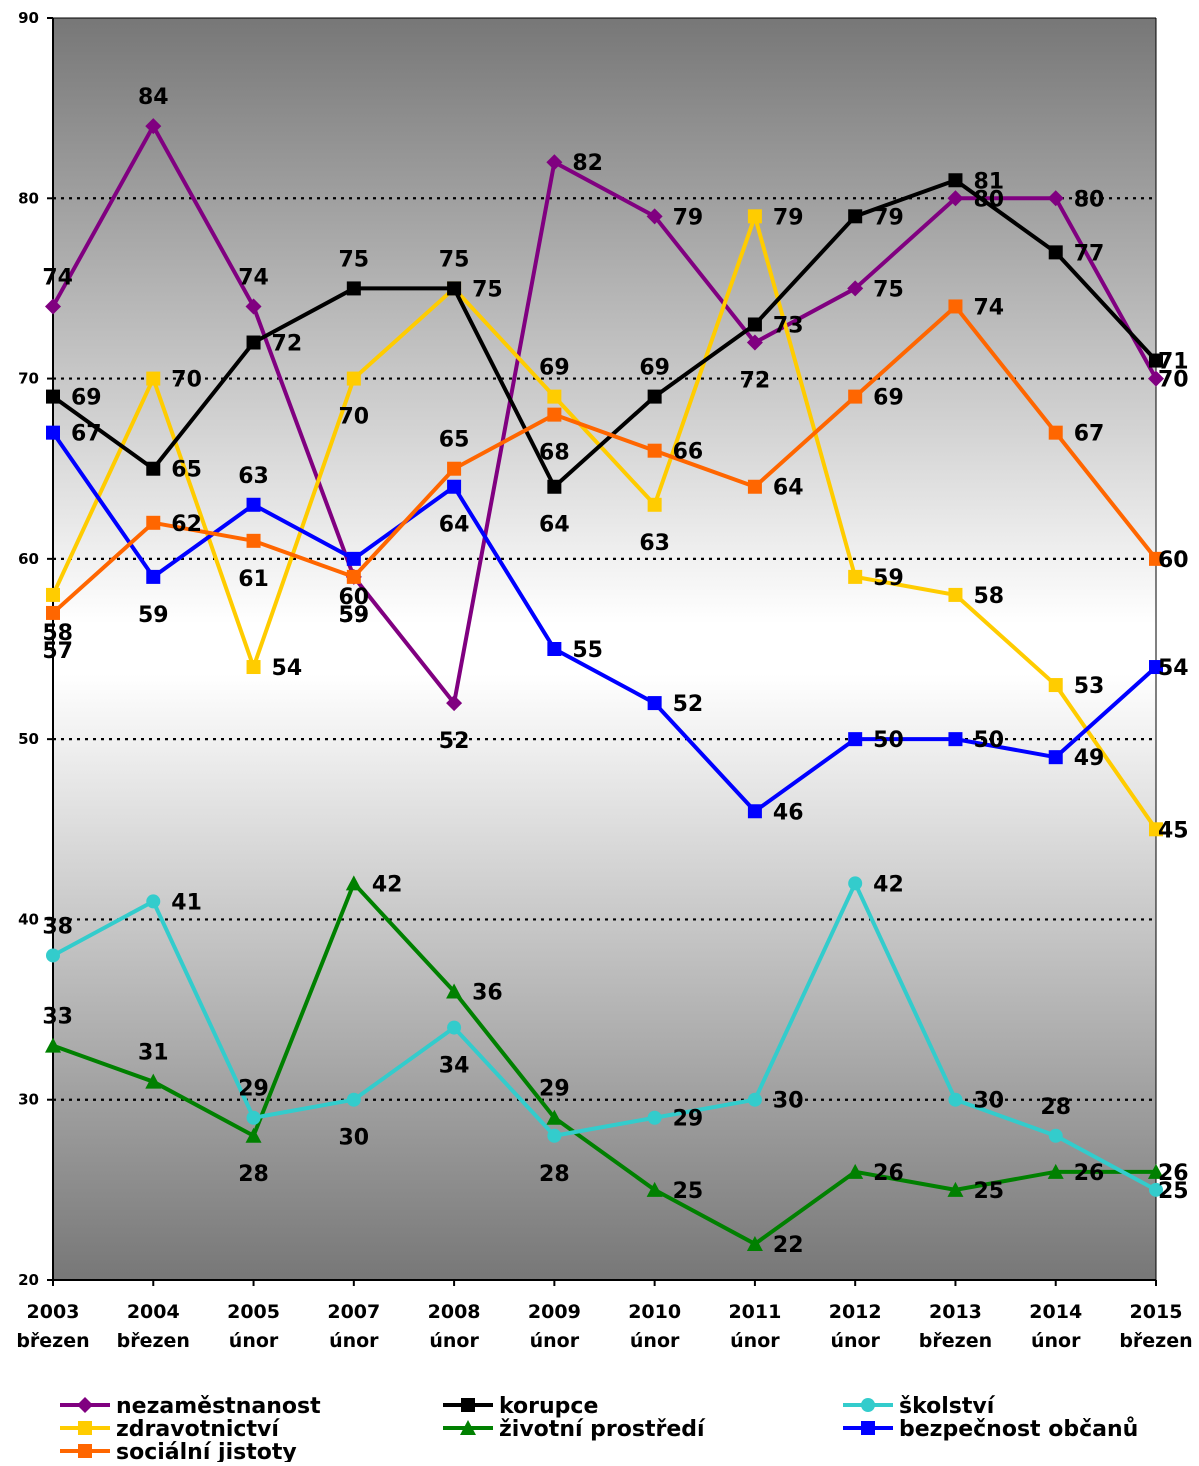  Describe the element at coordinates (688, 452) in the screenshot. I see `data-label: 66` at that location.